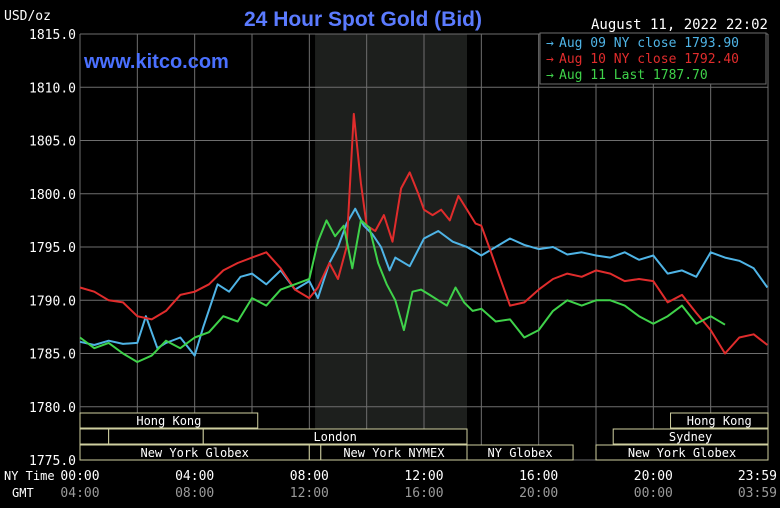 The width and height of the screenshot is (780, 508). What do you see at coordinates (52, 195) in the screenshot?
I see `y-tick-label: 1800.0` at bounding box center [52, 195].